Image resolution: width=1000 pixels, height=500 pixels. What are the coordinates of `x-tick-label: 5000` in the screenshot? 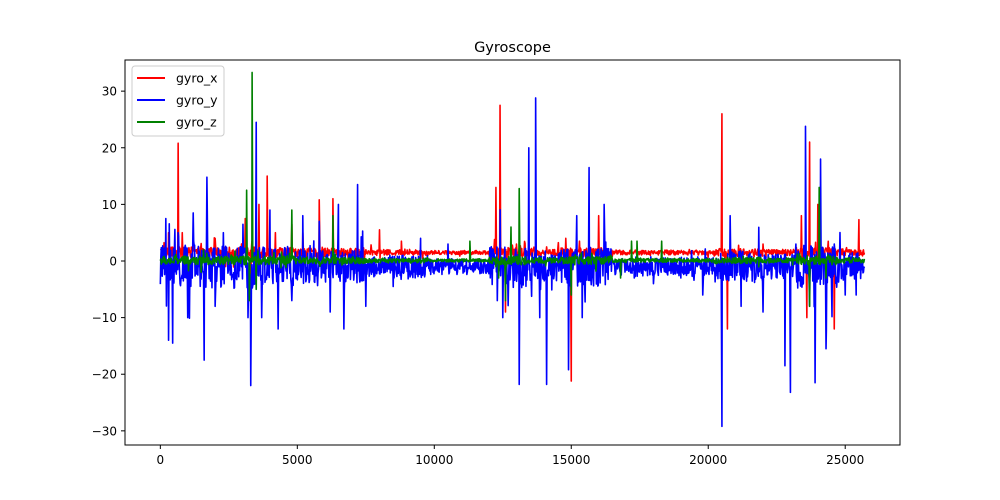 It's located at (297, 460).